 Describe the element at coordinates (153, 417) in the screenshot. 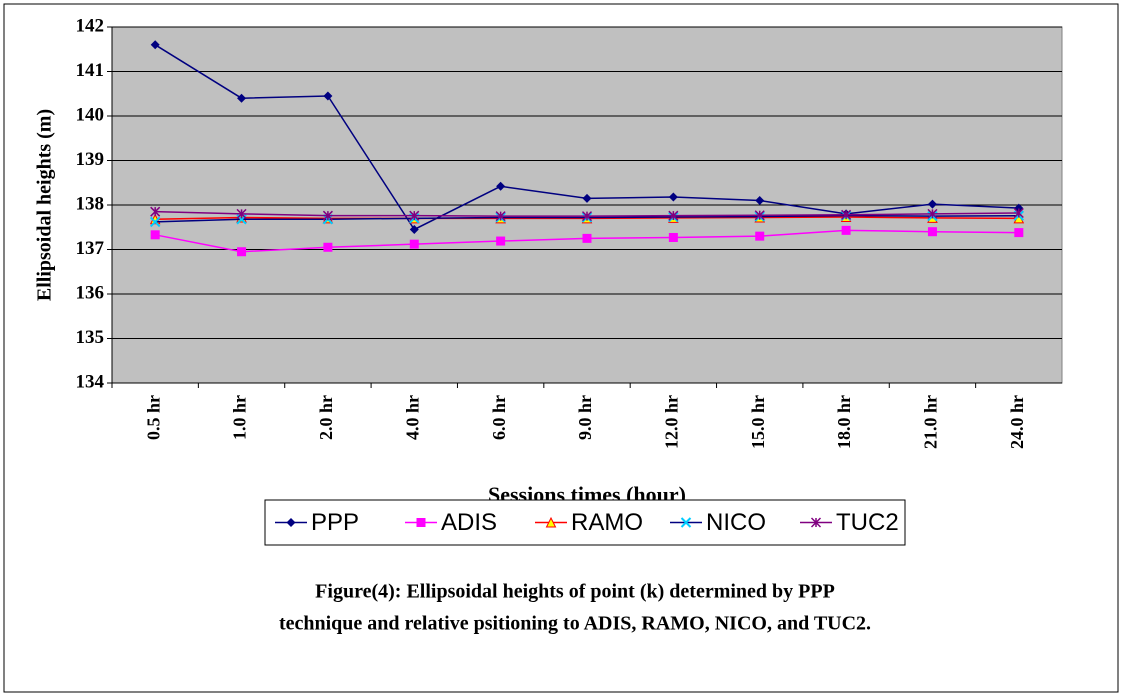

I see `x-tick-label: 0.5 hr` at that location.